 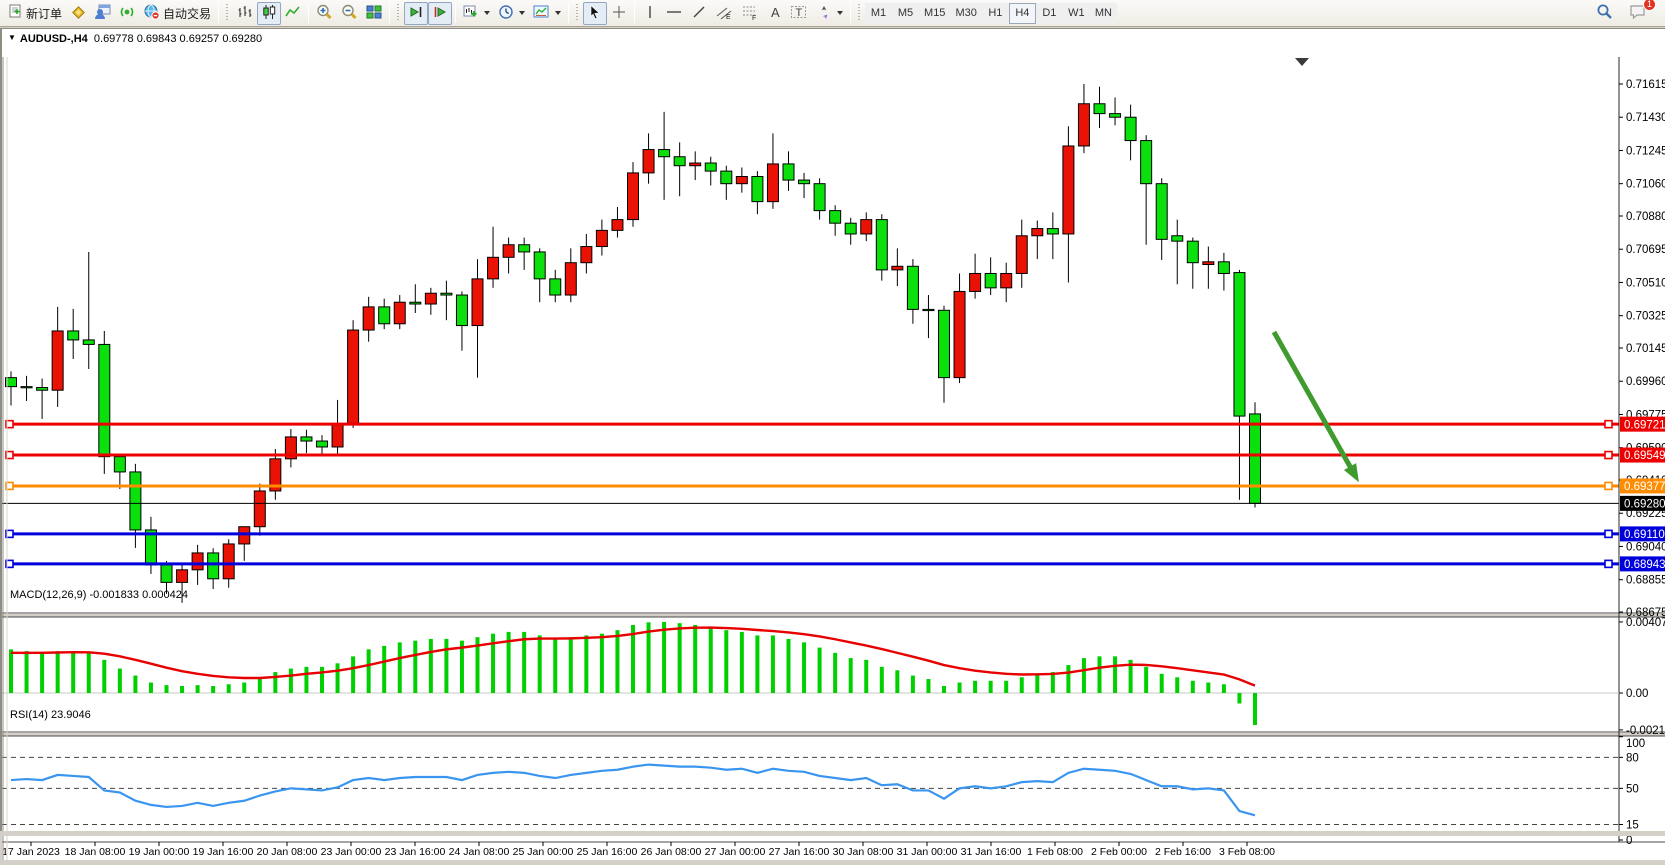 I want to click on notification-badge: 1, so click(x=1649, y=5).